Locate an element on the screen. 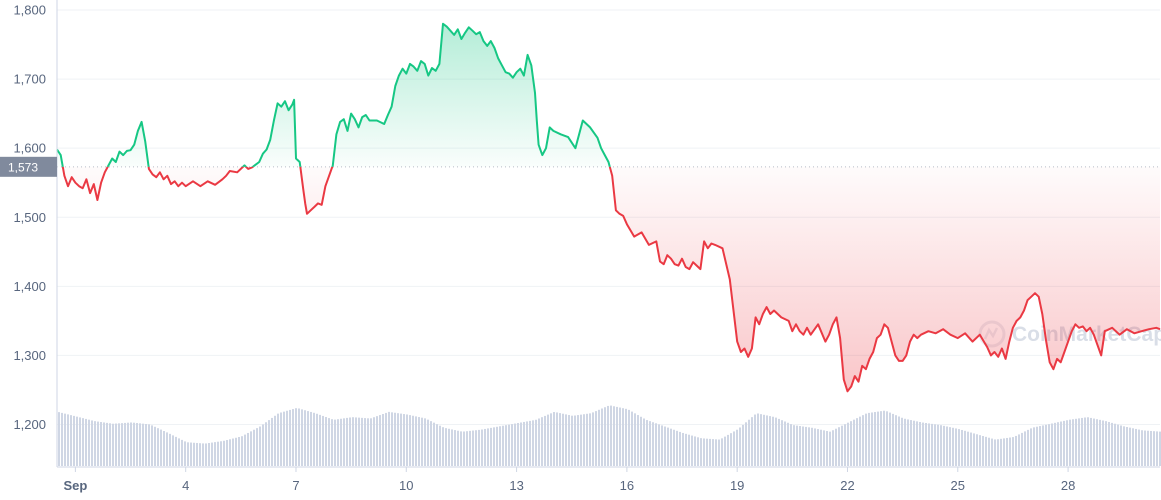 This screenshot has width=1161, height=500. x-tick-label: 19 is located at coordinates (737, 485).